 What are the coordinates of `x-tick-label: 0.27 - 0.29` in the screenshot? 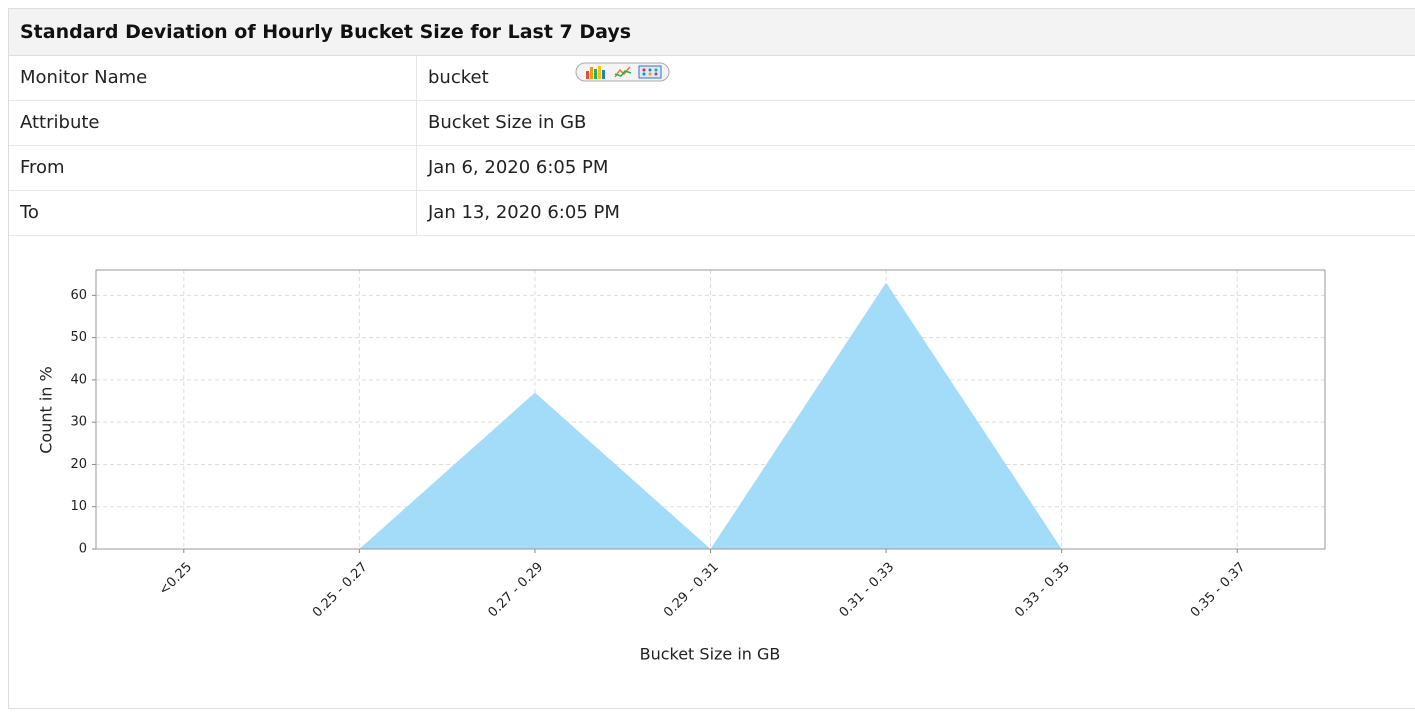 It's located at (516, 590).